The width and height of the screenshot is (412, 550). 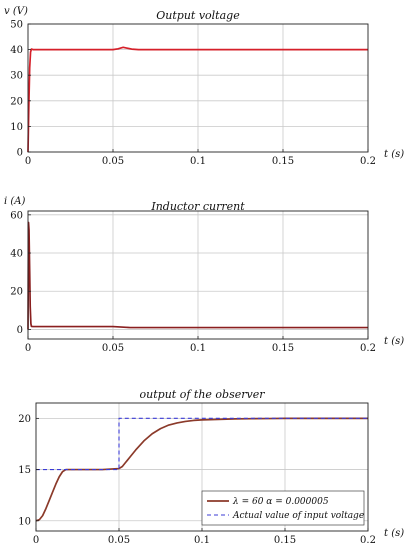 What do you see at coordinates (15, 201) in the screenshot?
I see `y-axis-label: i (A)` at bounding box center [15, 201].